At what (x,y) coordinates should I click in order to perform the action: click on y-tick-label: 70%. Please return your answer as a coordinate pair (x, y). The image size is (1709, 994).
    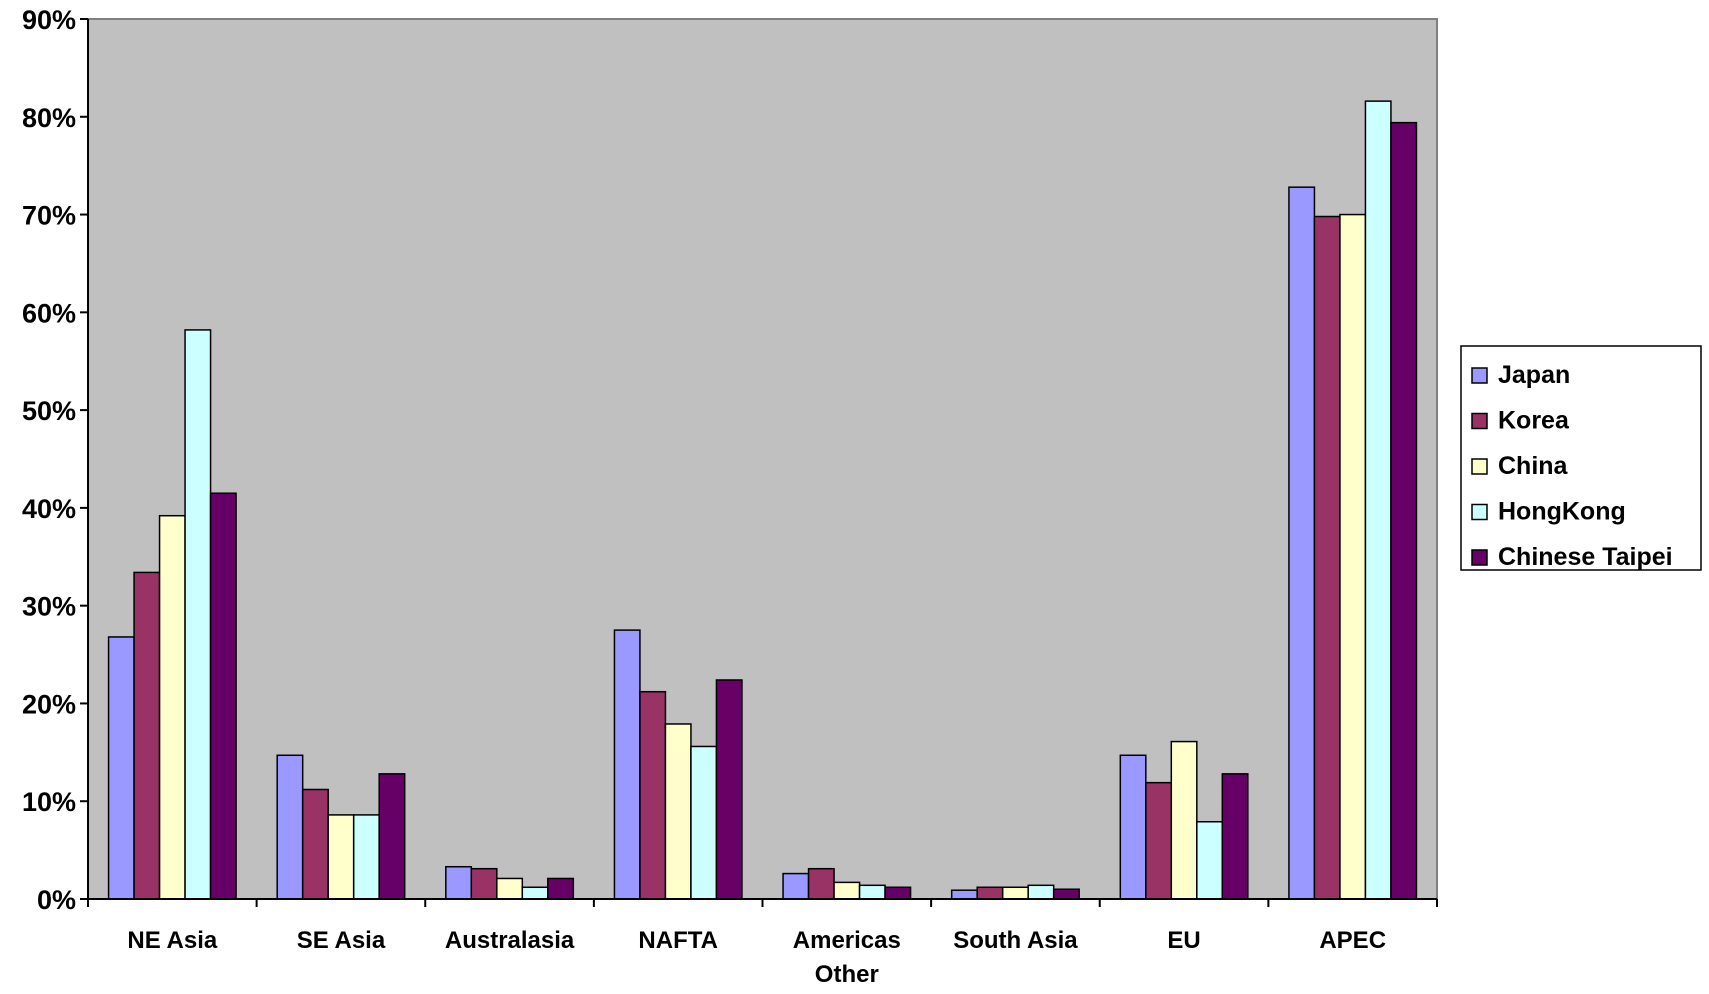
    Looking at the image, I should click on (49, 216).